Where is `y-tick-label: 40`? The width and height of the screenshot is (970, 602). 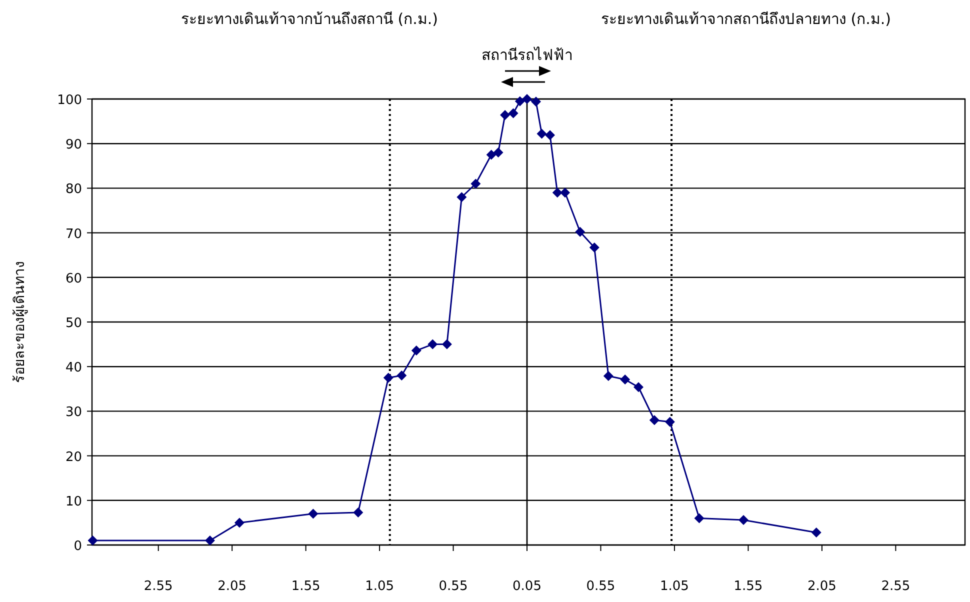 y-tick-label: 40 is located at coordinates (73, 368).